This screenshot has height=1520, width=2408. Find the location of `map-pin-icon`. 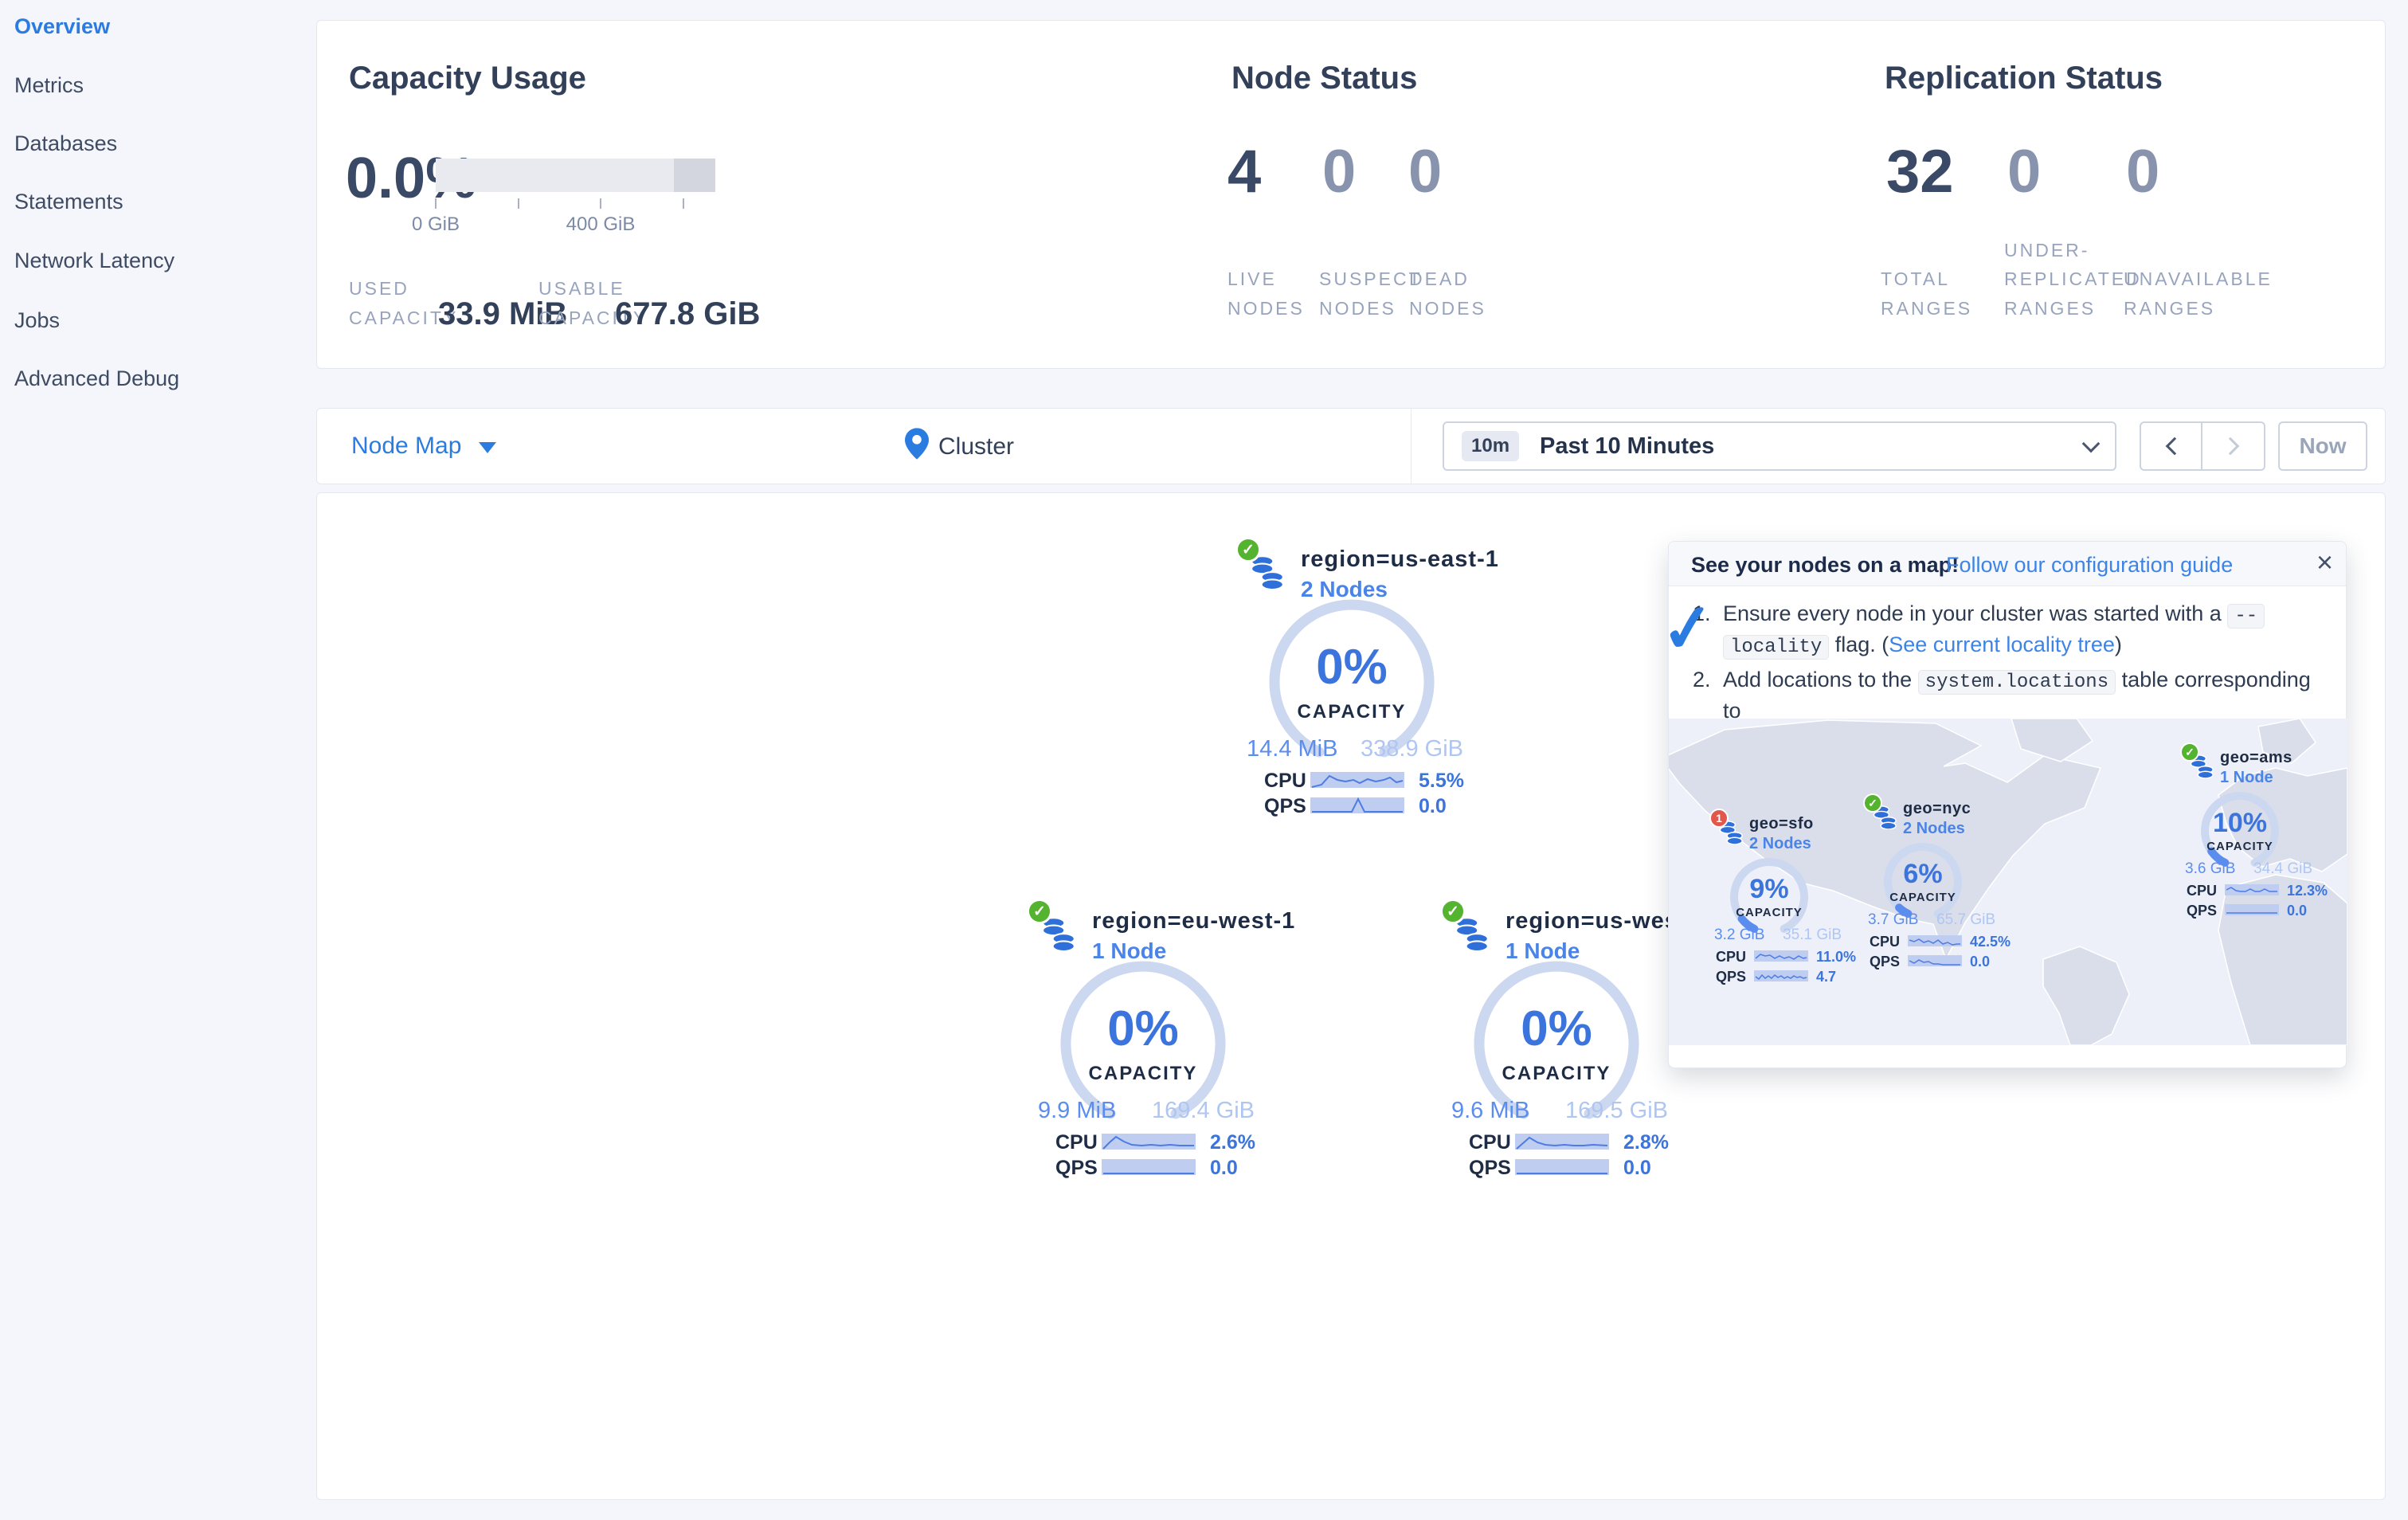

map-pin-icon is located at coordinates (917, 446).